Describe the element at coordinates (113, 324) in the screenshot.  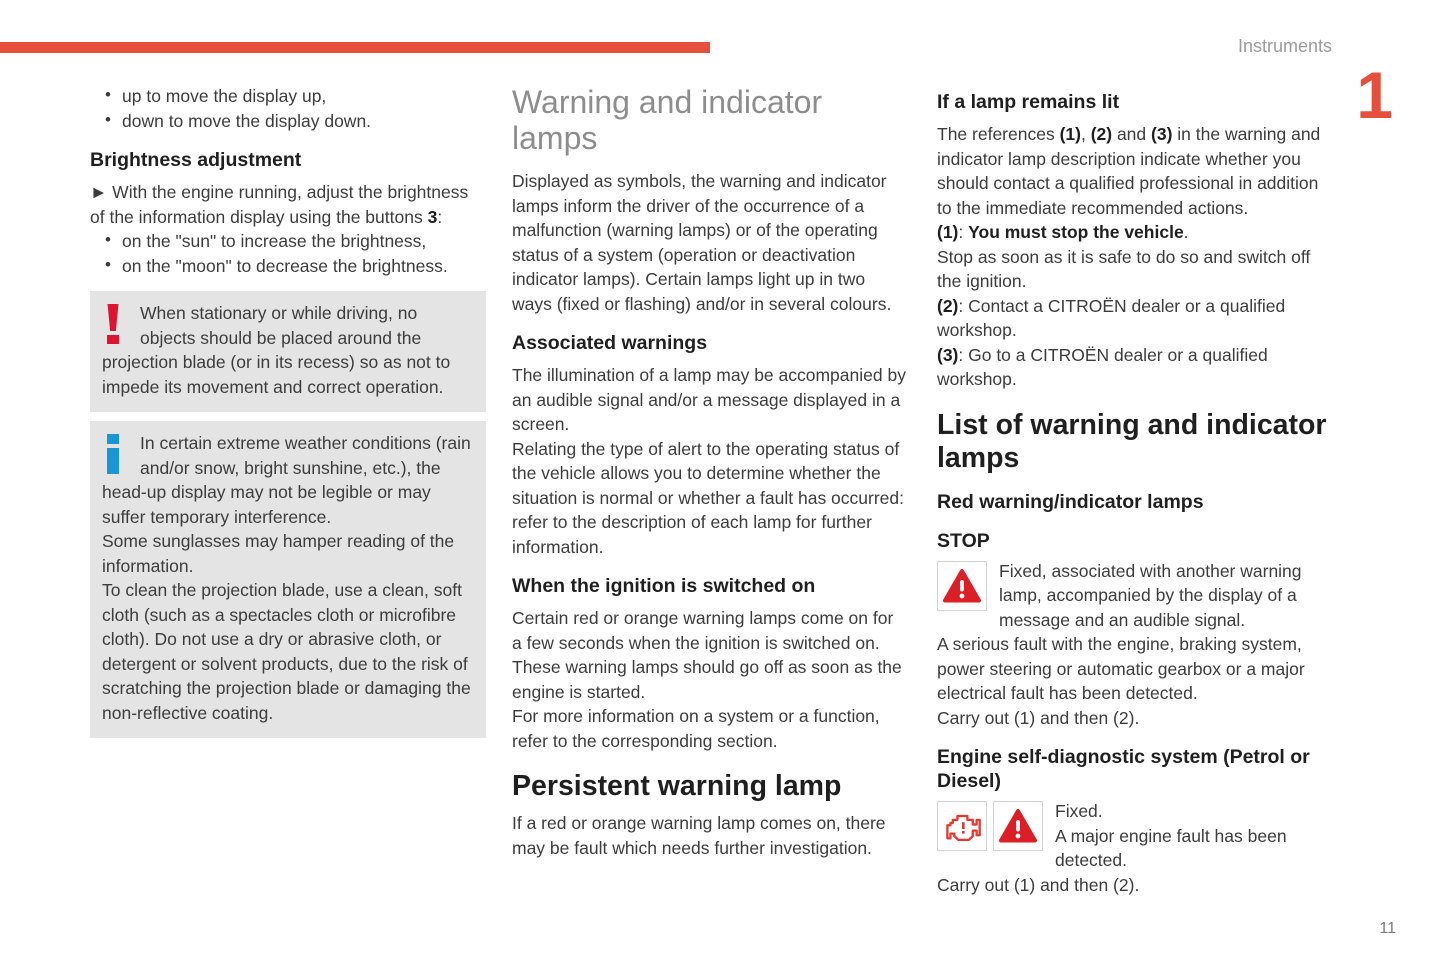
I see `warning-exclamation-icon` at that location.